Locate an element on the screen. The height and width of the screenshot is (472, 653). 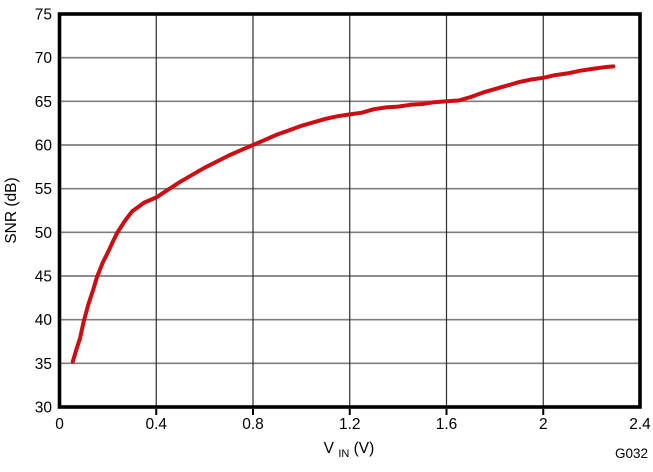
x-tick-label: 1.2 is located at coordinates (350, 424).